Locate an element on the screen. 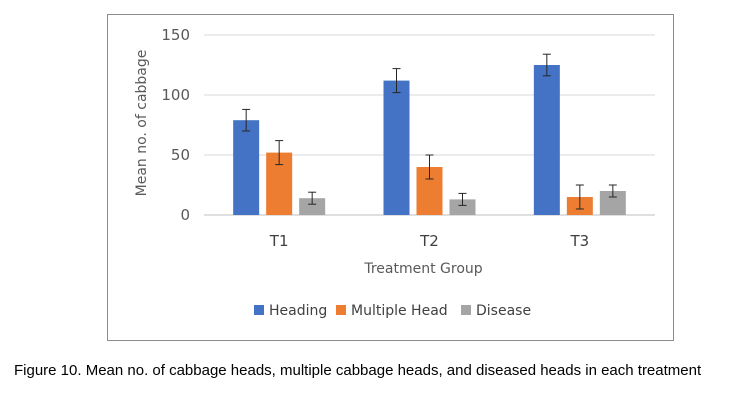 The width and height of the screenshot is (740, 407). y-tick-label-0: 0 is located at coordinates (185, 215).